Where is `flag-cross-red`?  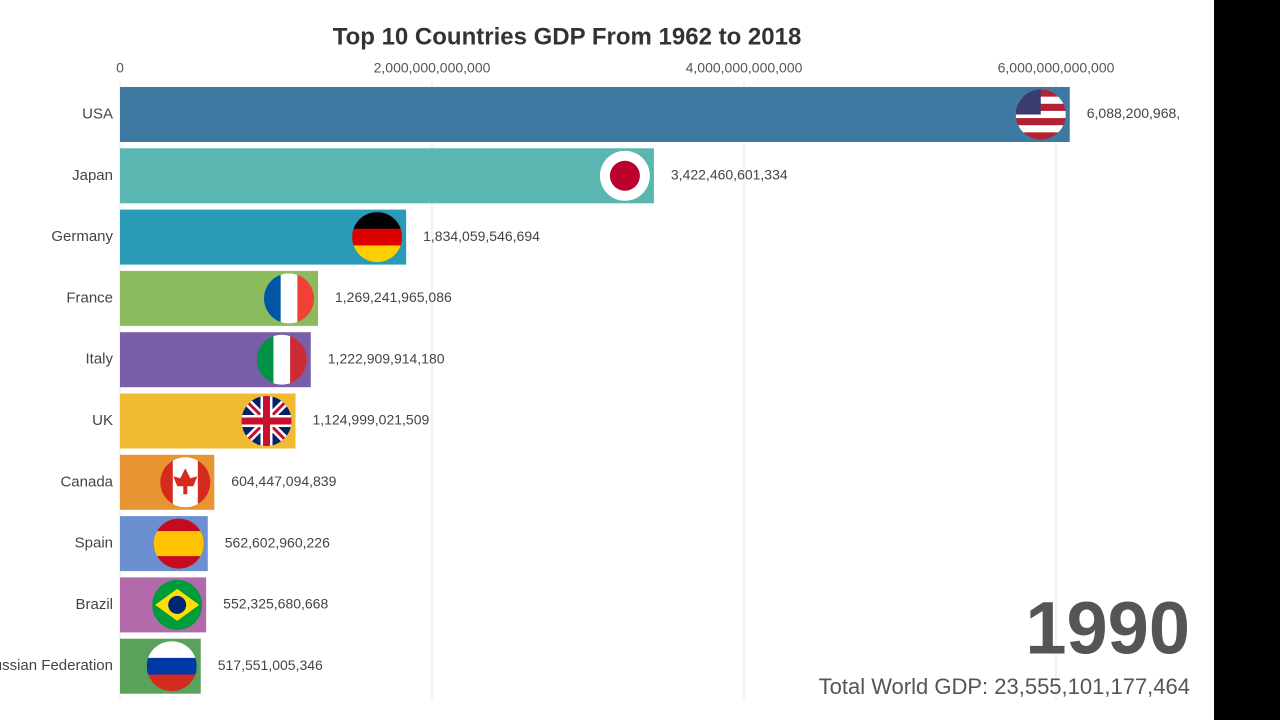 flag-cross-red is located at coordinates (266, 421).